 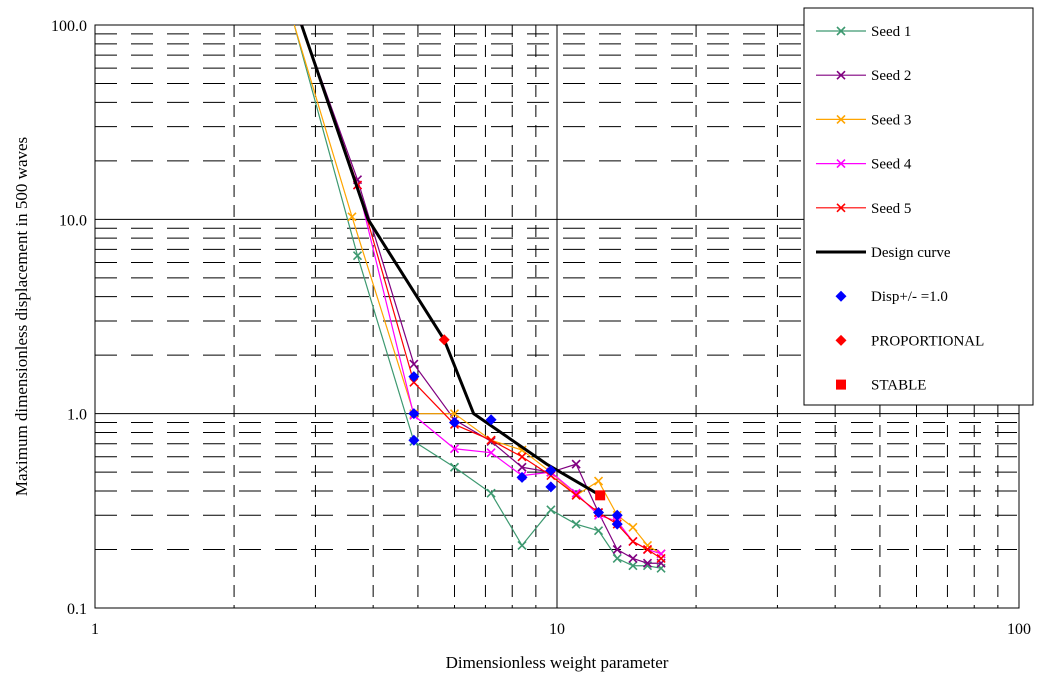 What do you see at coordinates (69, 26) in the screenshot?
I see `y-tick-label: 100.0` at bounding box center [69, 26].